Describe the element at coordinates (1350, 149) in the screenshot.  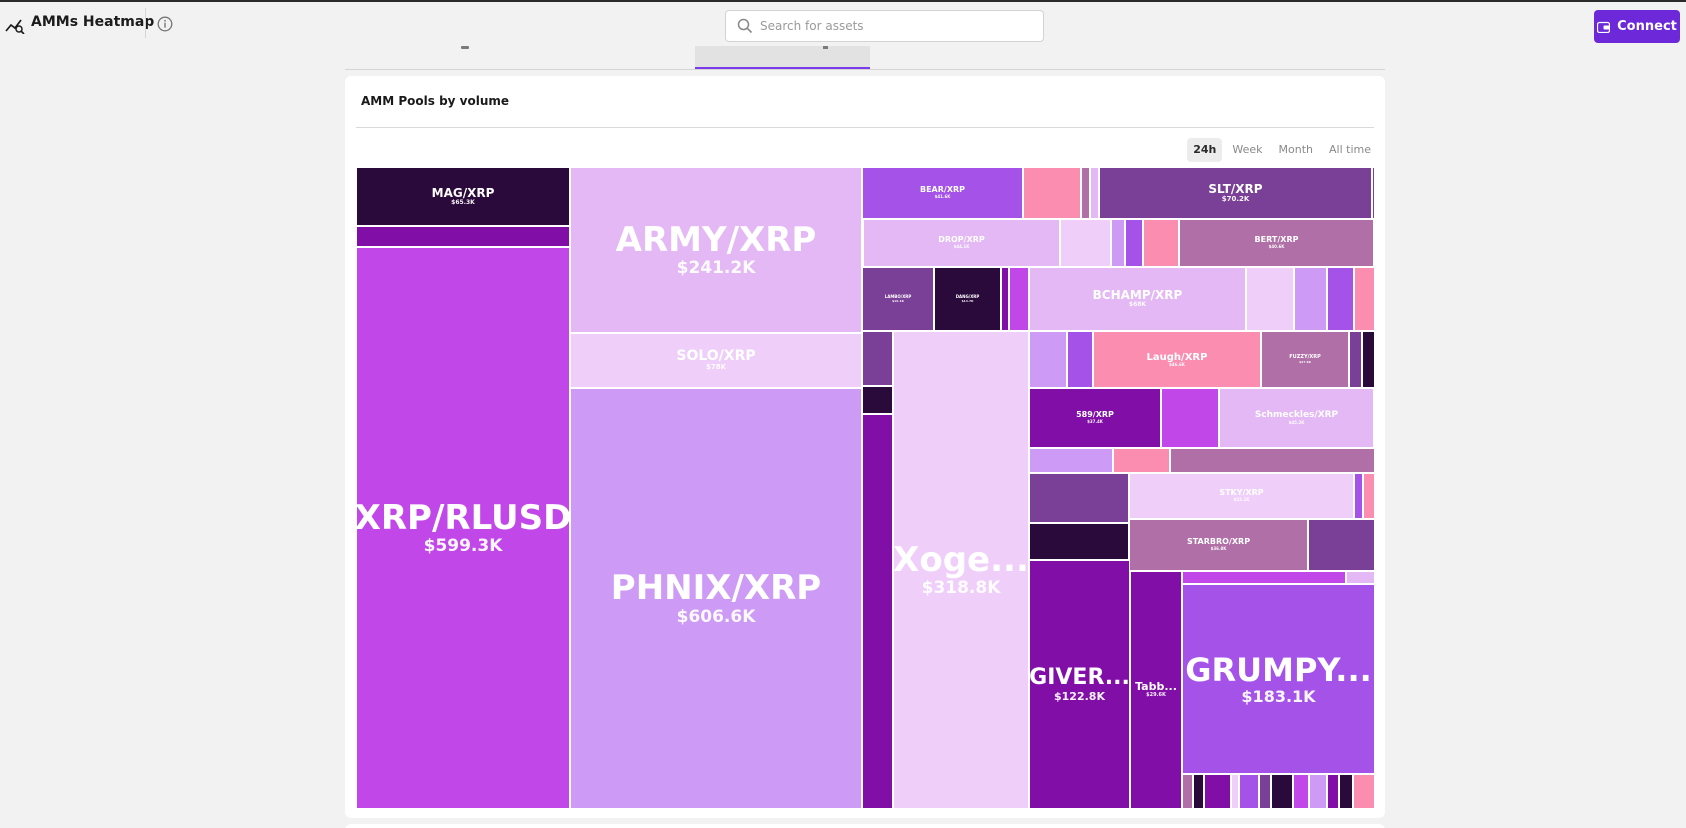
I see `period-all-time: All time` at that location.